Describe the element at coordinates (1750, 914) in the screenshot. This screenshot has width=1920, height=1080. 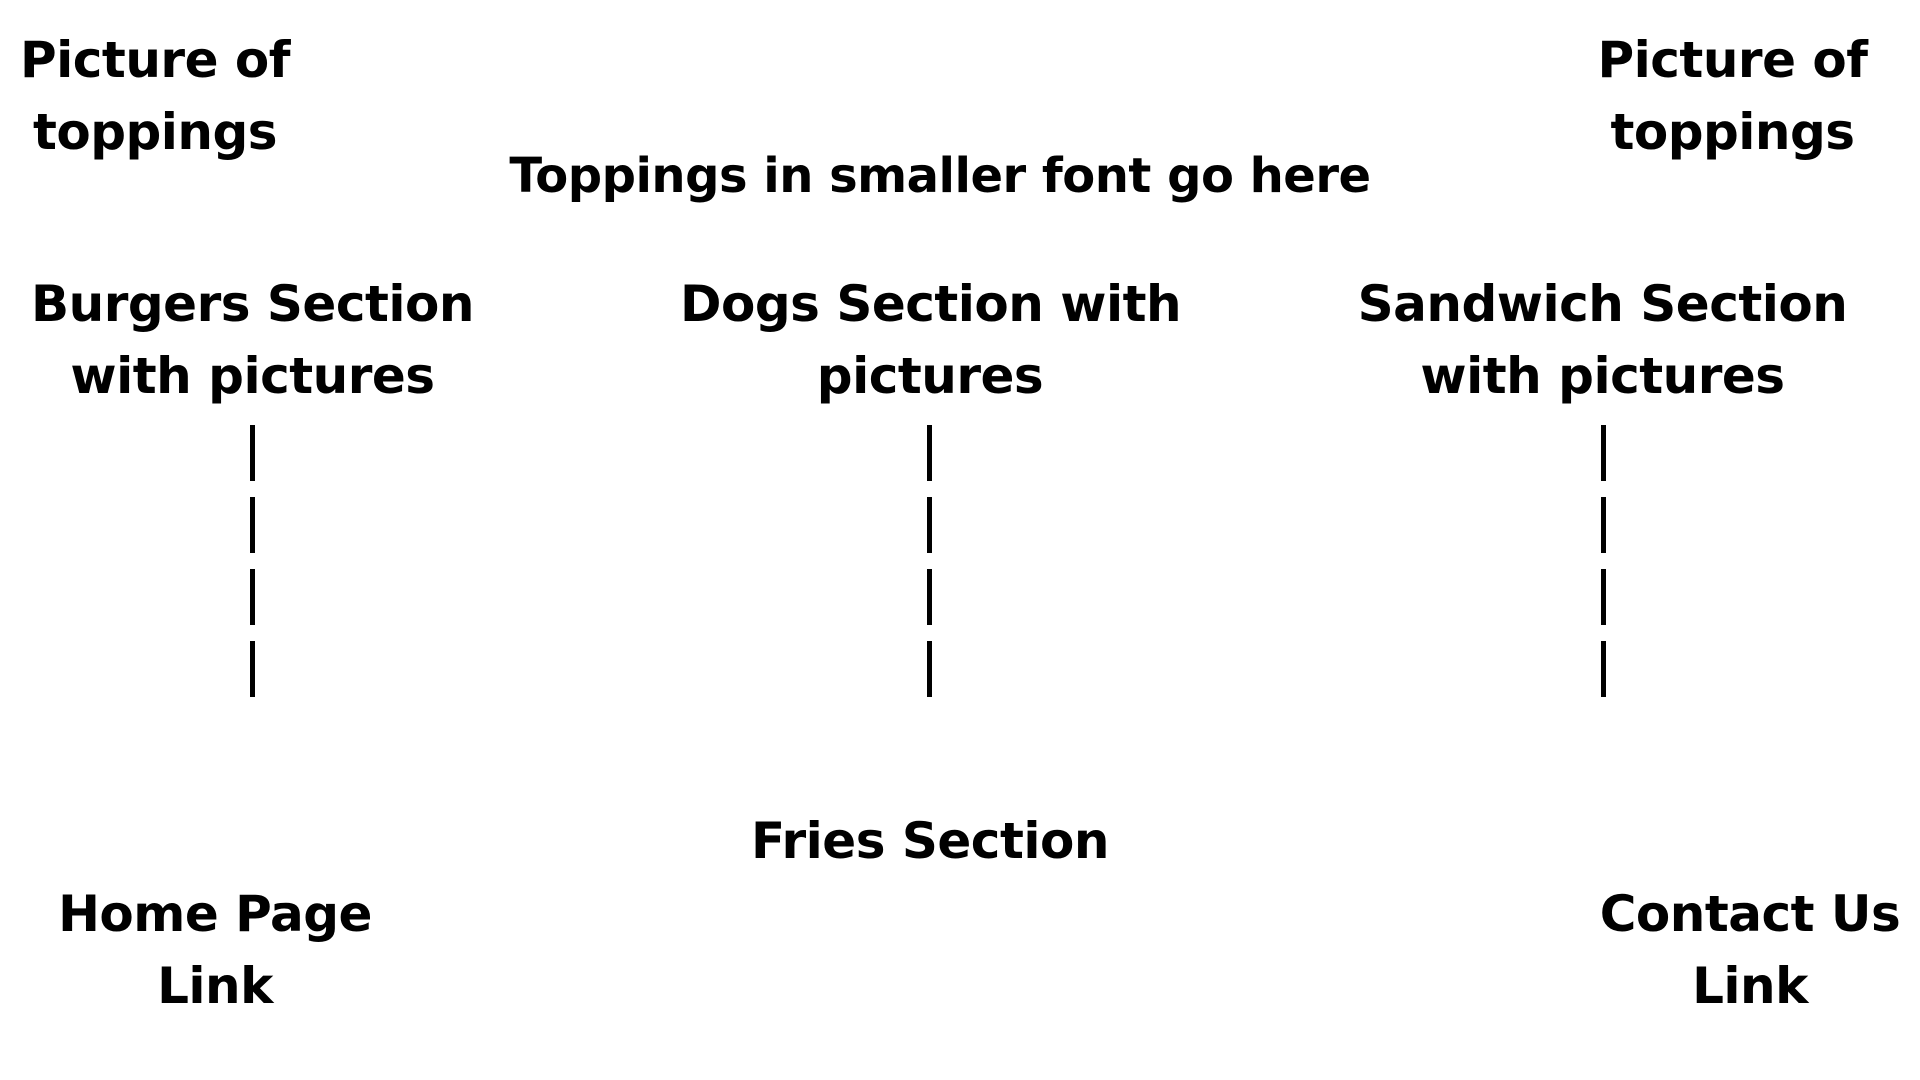
I see `contact-us-link-line1: Contact Us` at that location.